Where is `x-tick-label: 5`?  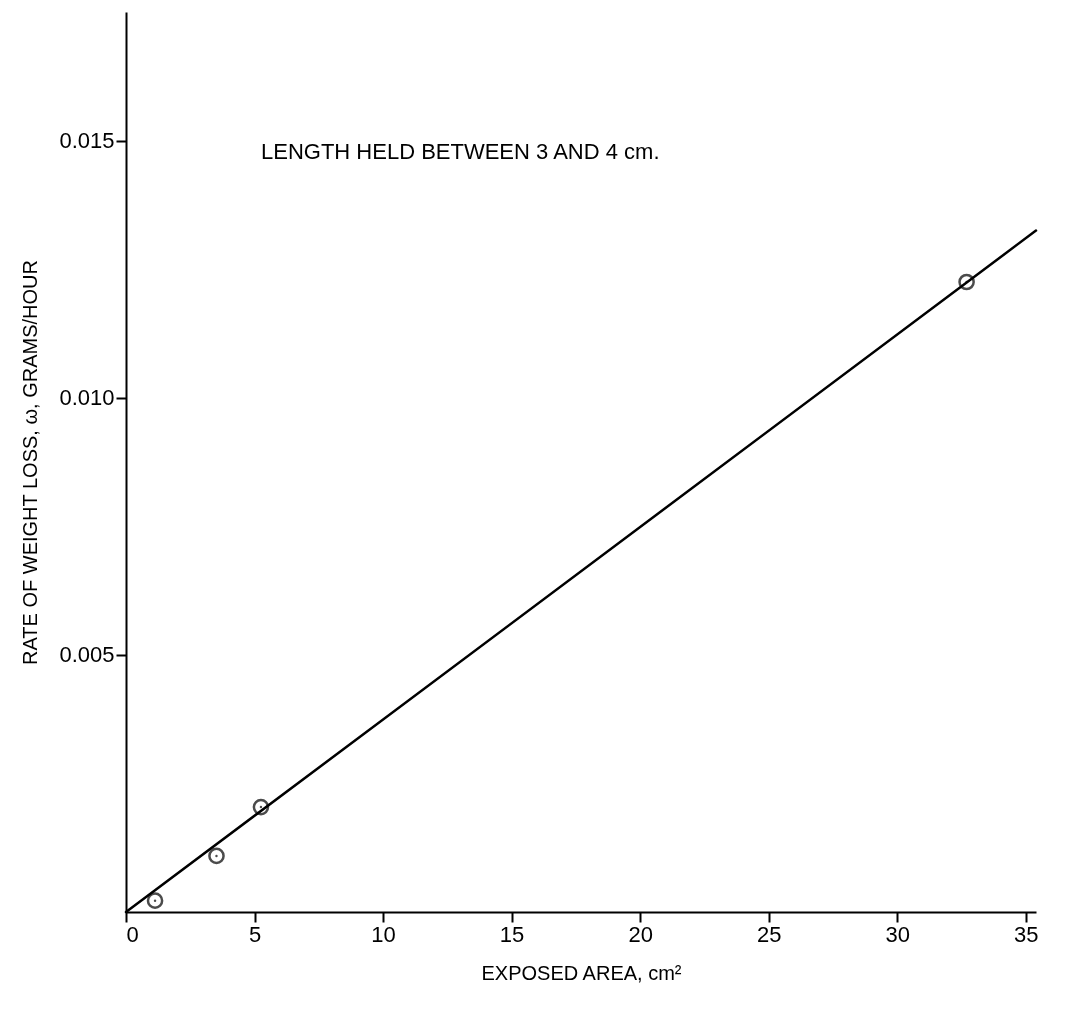 x-tick-label: 5 is located at coordinates (255, 934).